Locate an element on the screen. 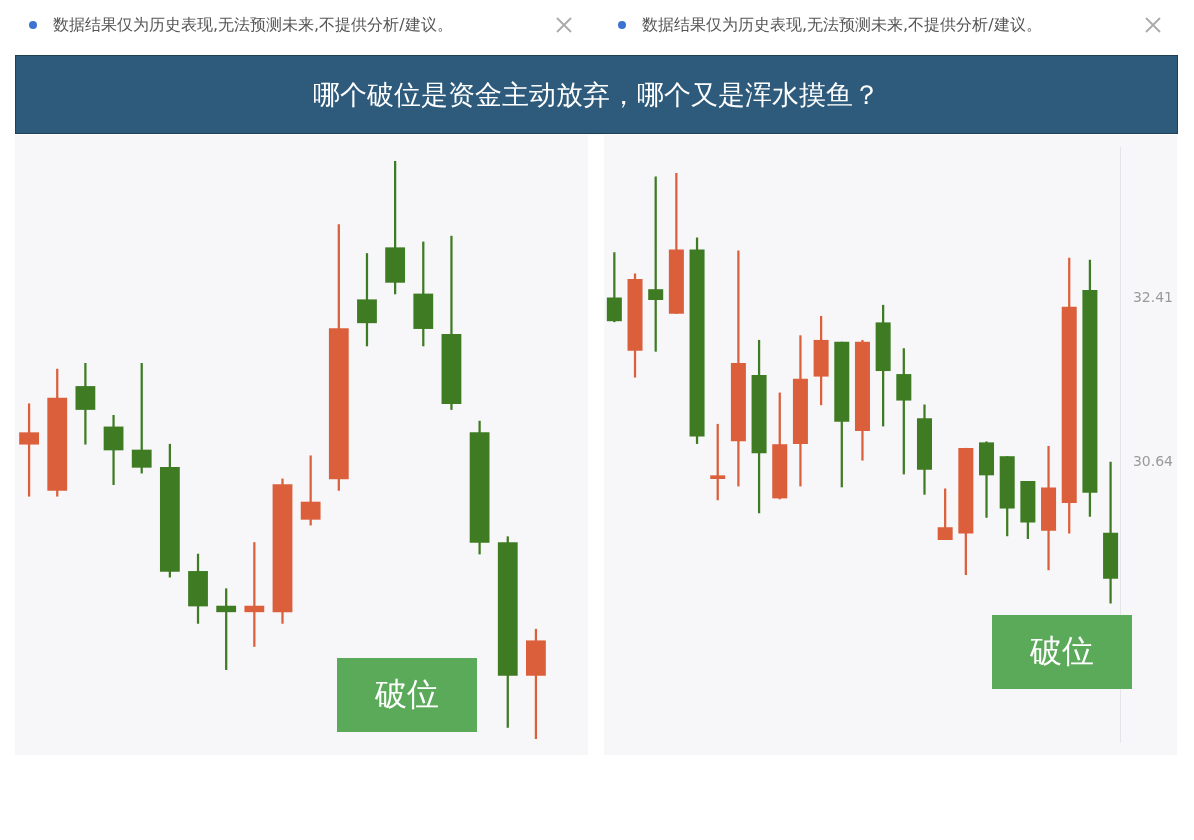 This screenshot has height=840, width=1194. y-tick-label: 32.41 is located at coordinates (1153, 297).